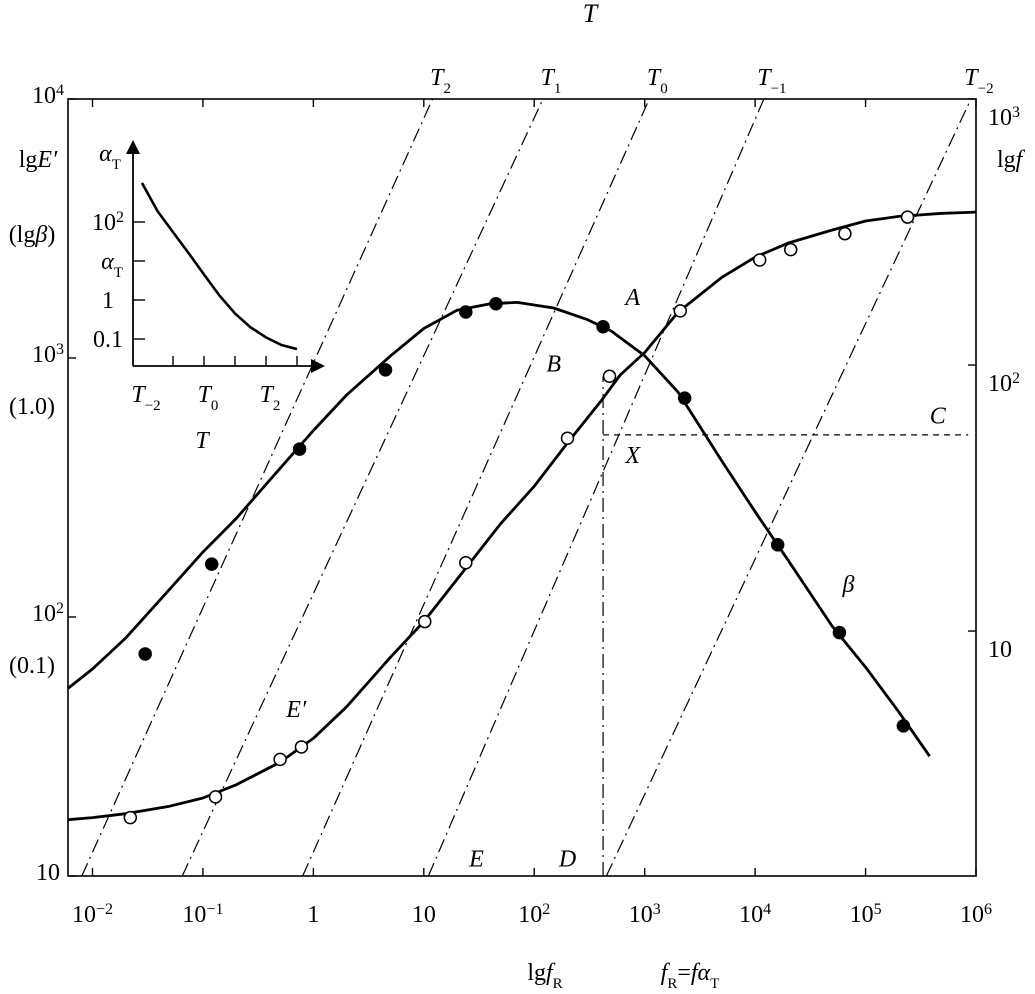 This screenshot has height=994, width=1035. I want to click on annotation-label: E, so click(476, 859).